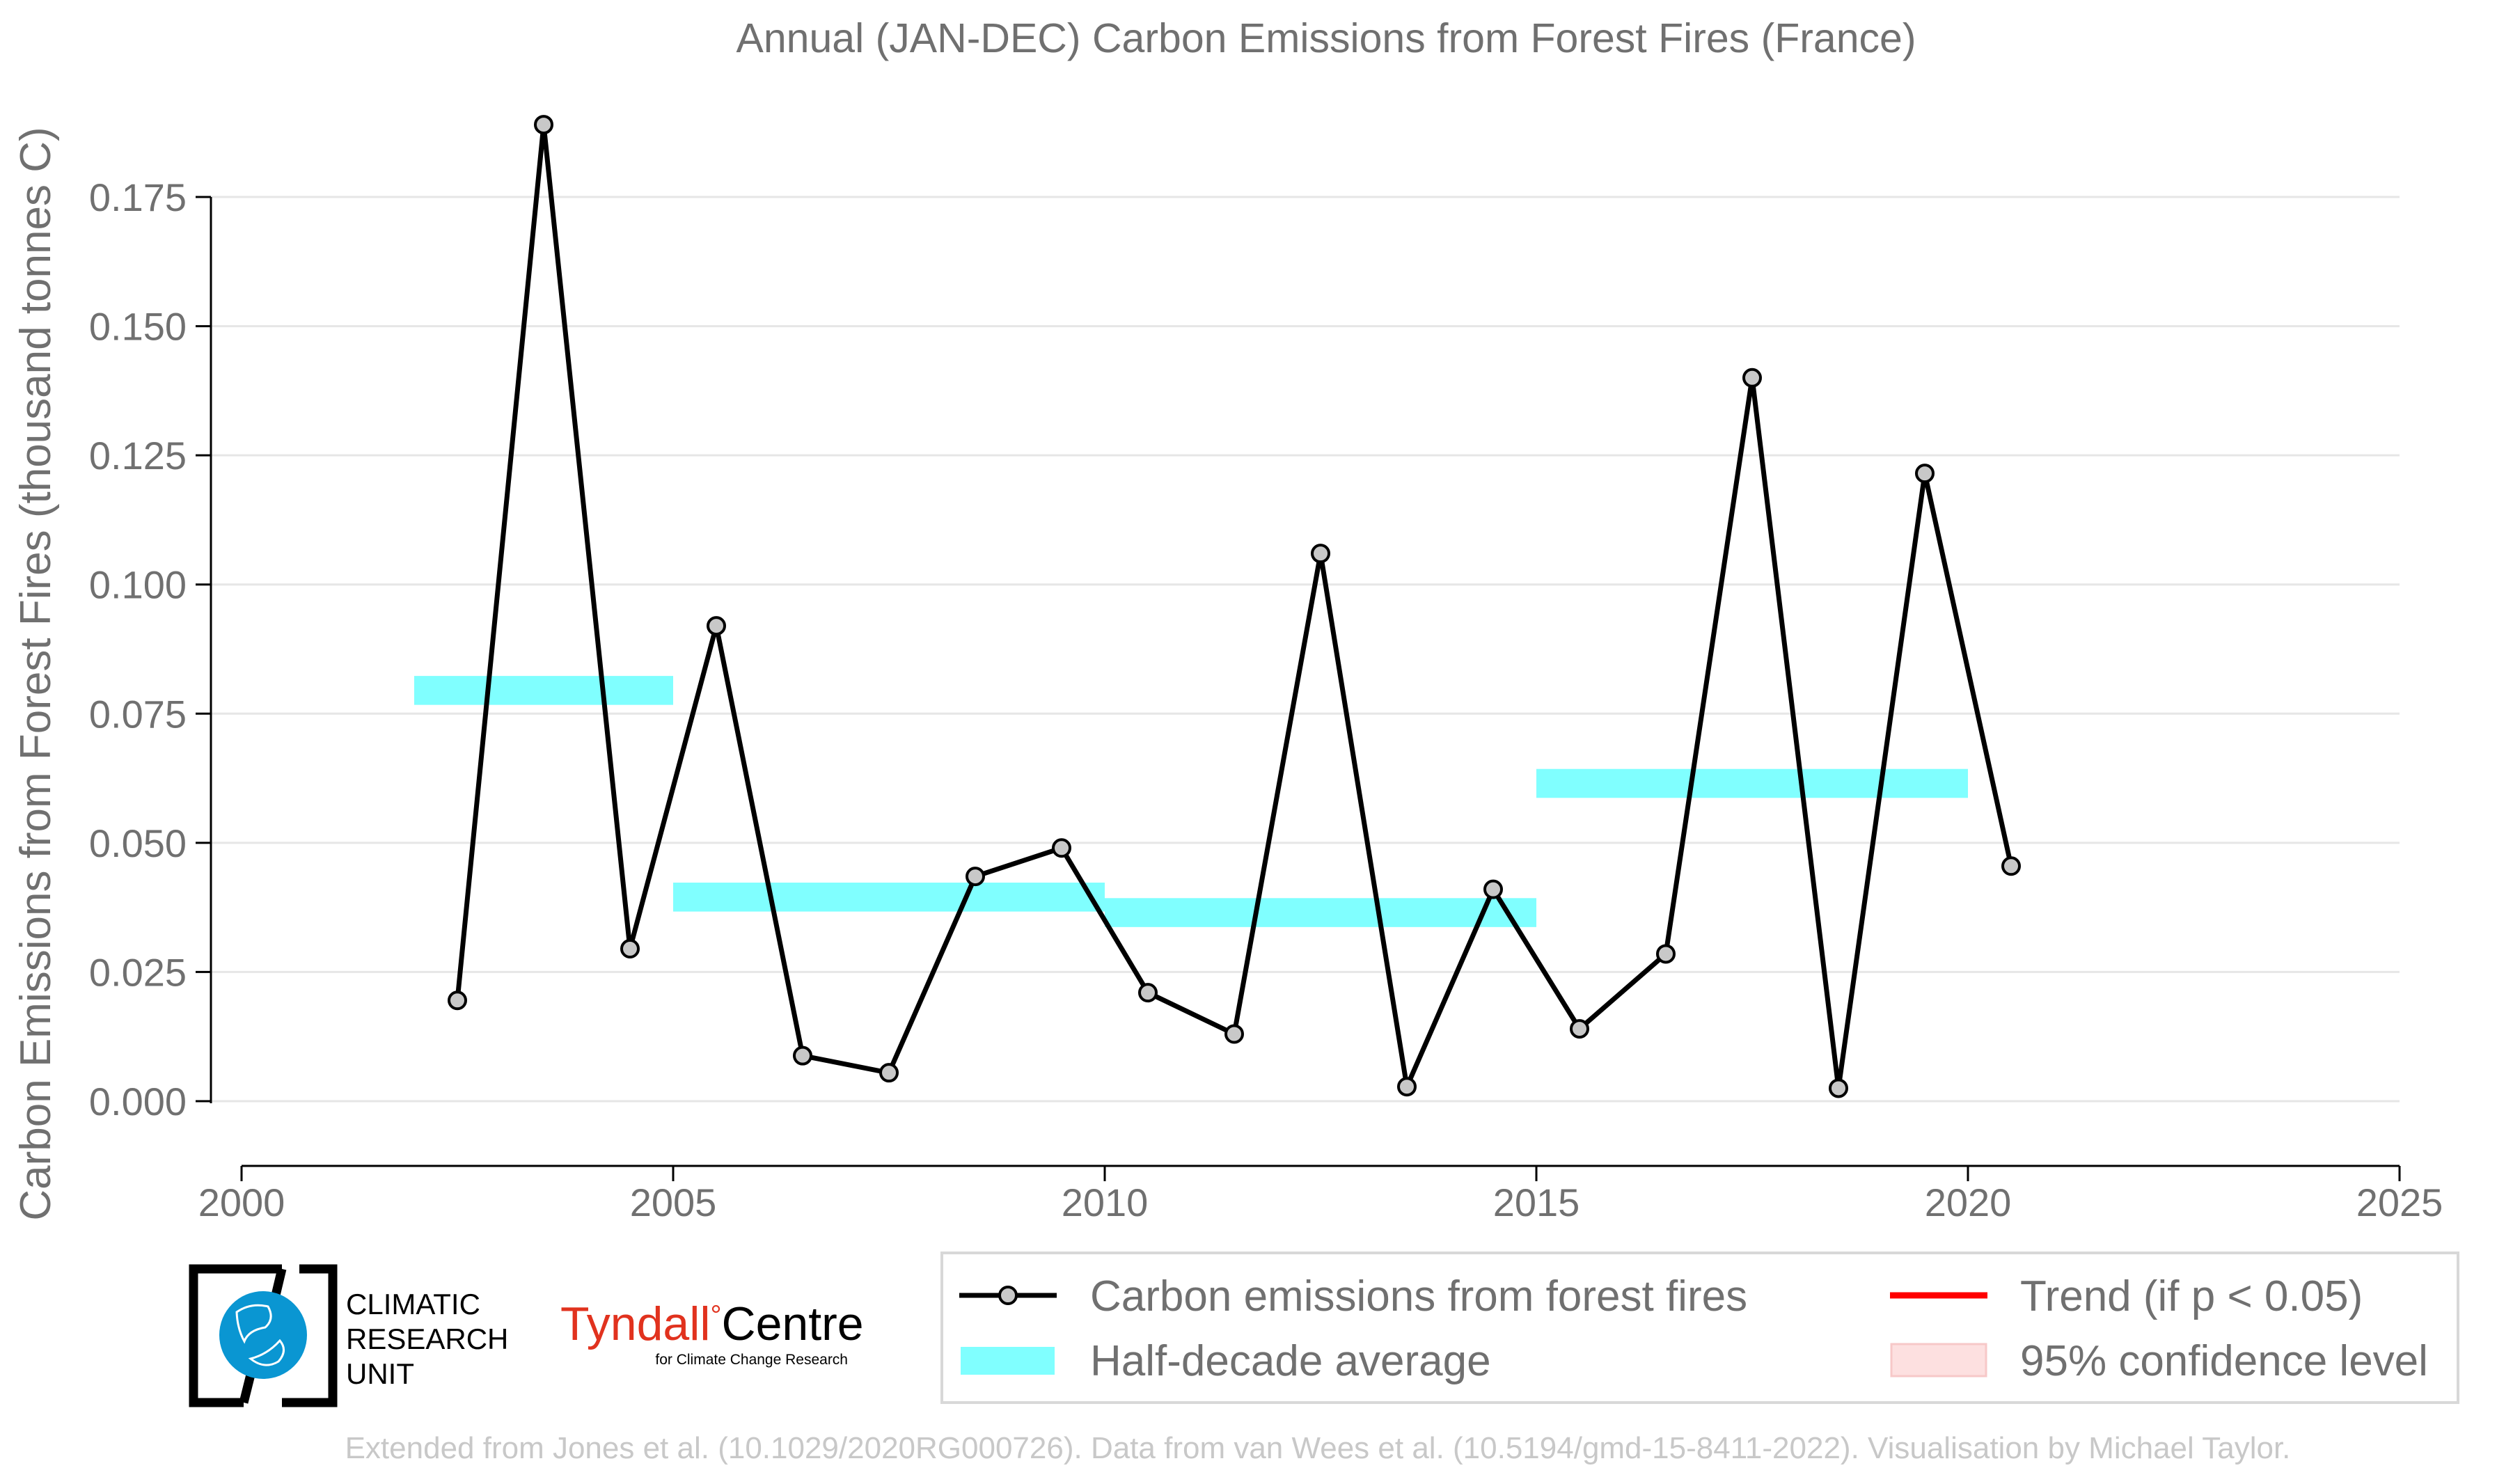  I want to click on y-ticks: 0.000 0.025 0.050 0.075 0.100 0.125 0.150 0.175, so click(150, 649).